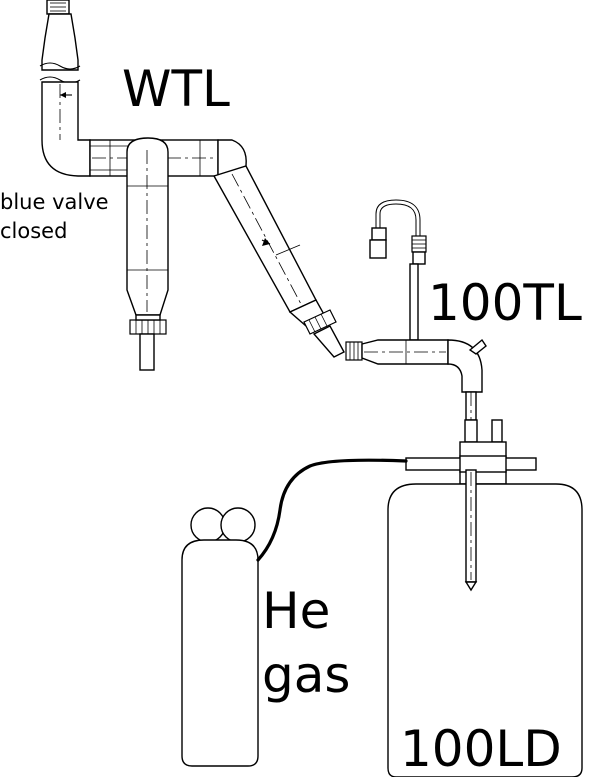 The width and height of the screenshot is (589, 777). Describe the element at coordinates (176, 89) in the screenshot. I see `label-wtl: WTL` at that location.